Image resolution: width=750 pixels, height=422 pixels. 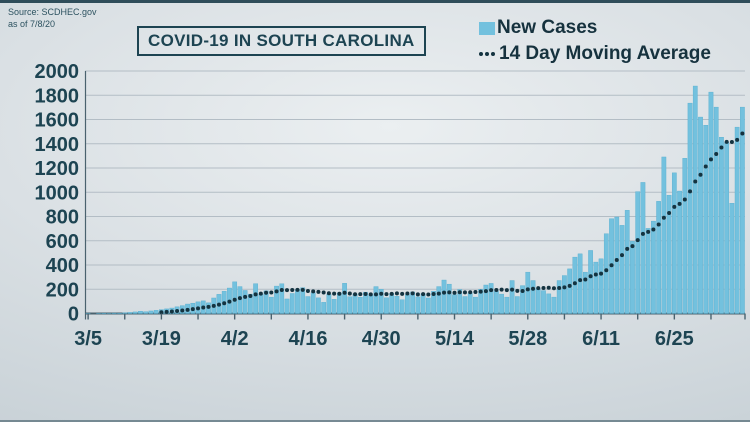 I want to click on svg-text: 2000, so click(x=57, y=72).